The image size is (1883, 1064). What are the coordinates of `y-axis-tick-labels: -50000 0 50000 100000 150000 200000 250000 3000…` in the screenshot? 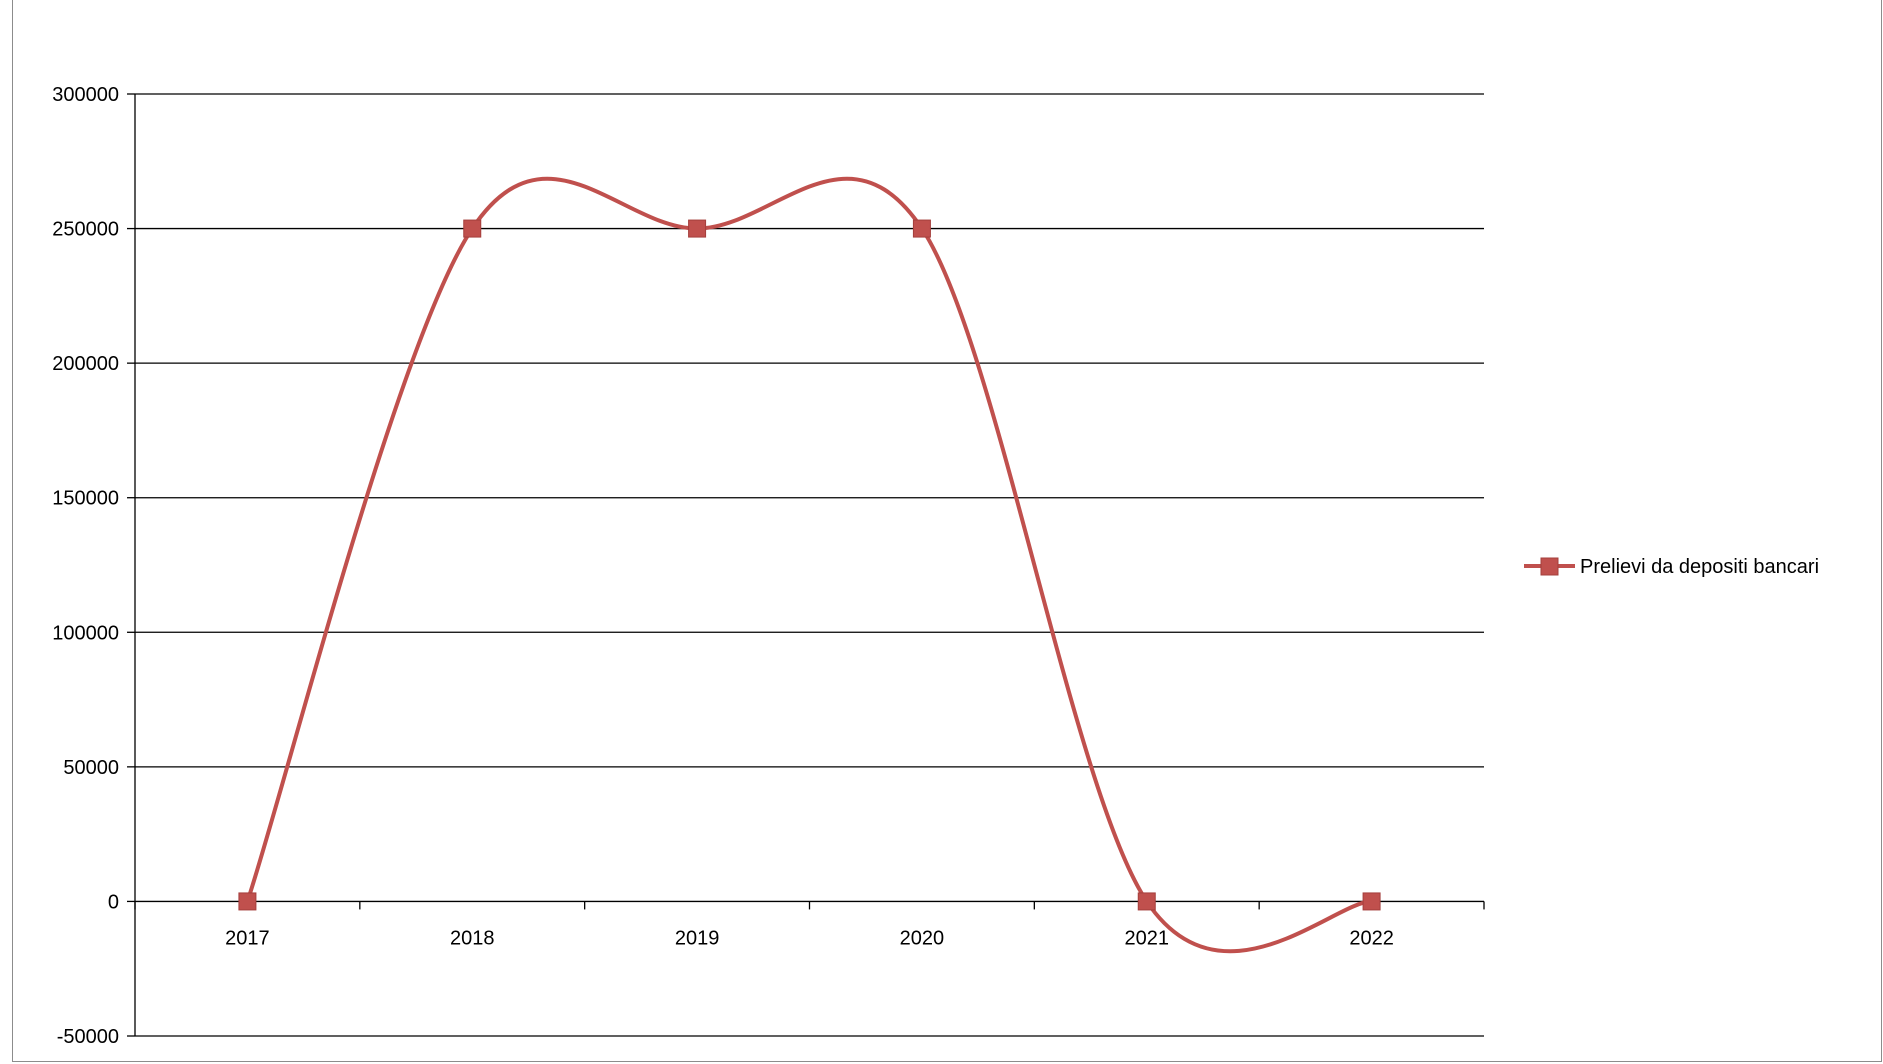 It's located at (85, 566).